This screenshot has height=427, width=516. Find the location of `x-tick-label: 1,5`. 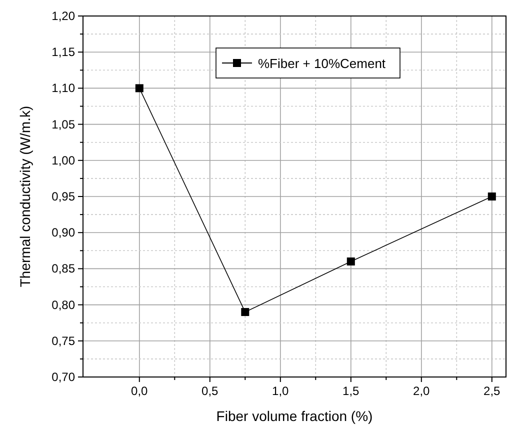

x-tick-label: 1,5 is located at coordinates (351, 391).